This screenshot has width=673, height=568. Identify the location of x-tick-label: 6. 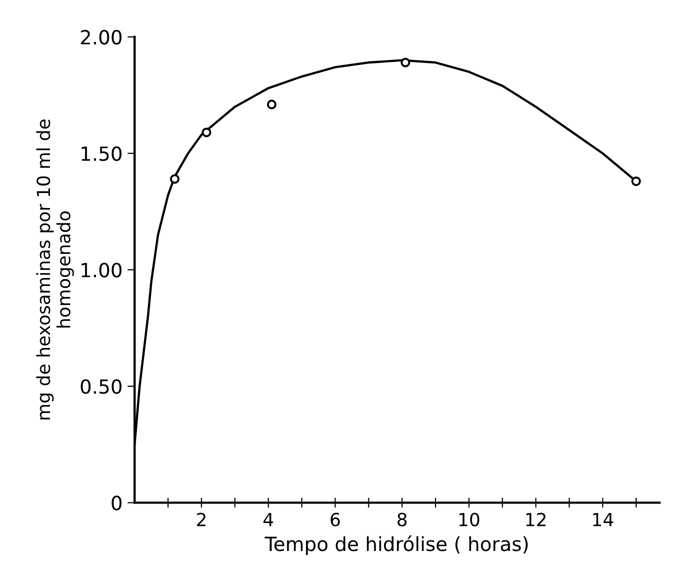
(335, 519).